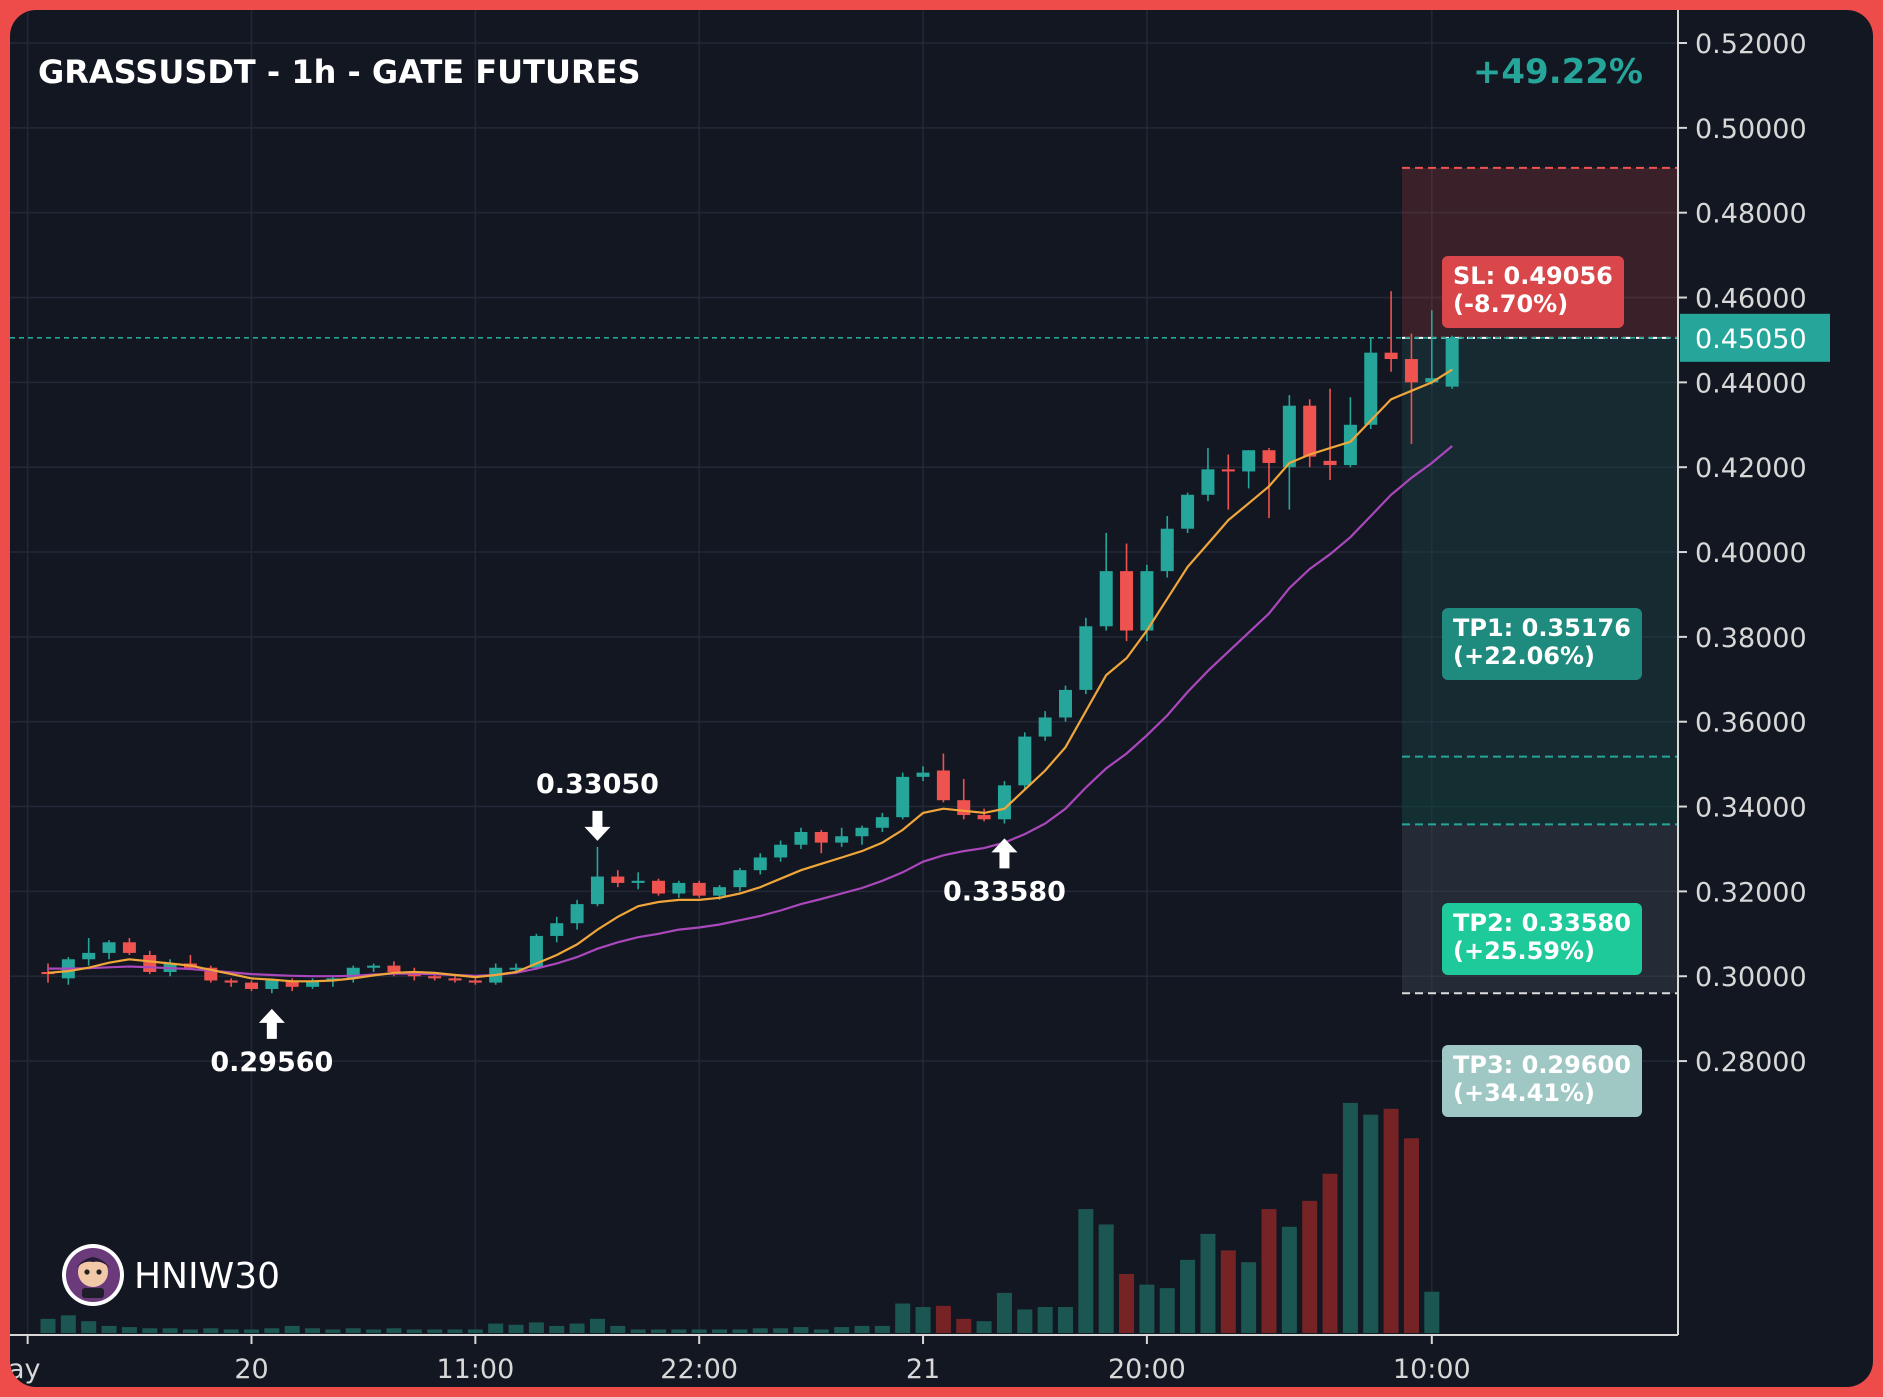  I want to click on chart-title: GRASSUSDT - 1h - GATE FUTURES, so click(339, 72).